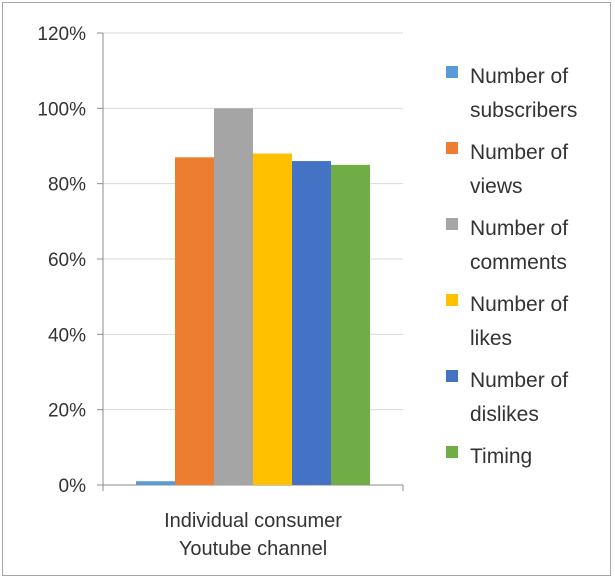 This screenshot has width=615, height=580. What do you see at coordinates (504, 414) in the screenshot?
I see `legend-label-number-of-dislikes: dislikes` at bounding box center [504, 414].